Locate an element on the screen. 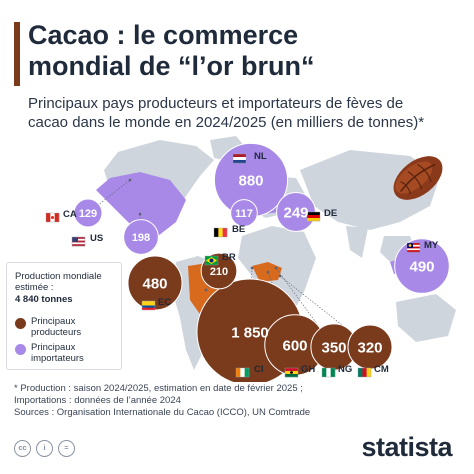 This screenshot has width=474, height=474. us-location-dot is located at coordinates (140, 214).